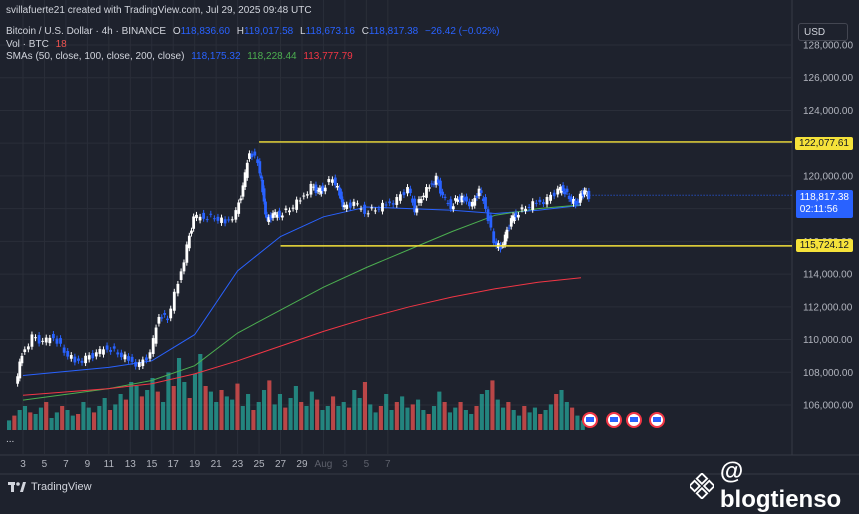  What do you see at coordinates (217, 464) in the screenshot?
I see `time-tick: 21` at bounding box center [217, 464].